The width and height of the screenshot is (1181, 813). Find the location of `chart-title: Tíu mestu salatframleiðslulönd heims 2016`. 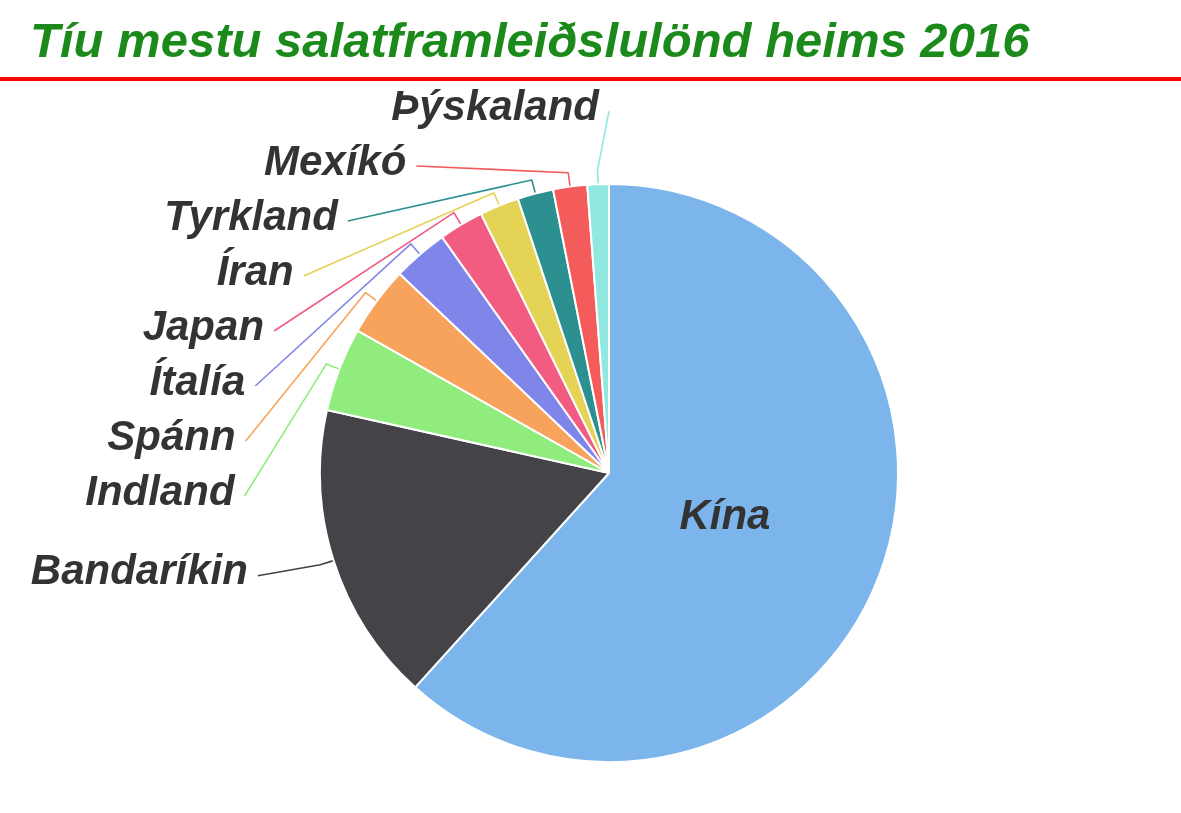

chart-title: Tíu mestu salatframleiðslulönd heims 2016 is located at coordinates (530, 40).